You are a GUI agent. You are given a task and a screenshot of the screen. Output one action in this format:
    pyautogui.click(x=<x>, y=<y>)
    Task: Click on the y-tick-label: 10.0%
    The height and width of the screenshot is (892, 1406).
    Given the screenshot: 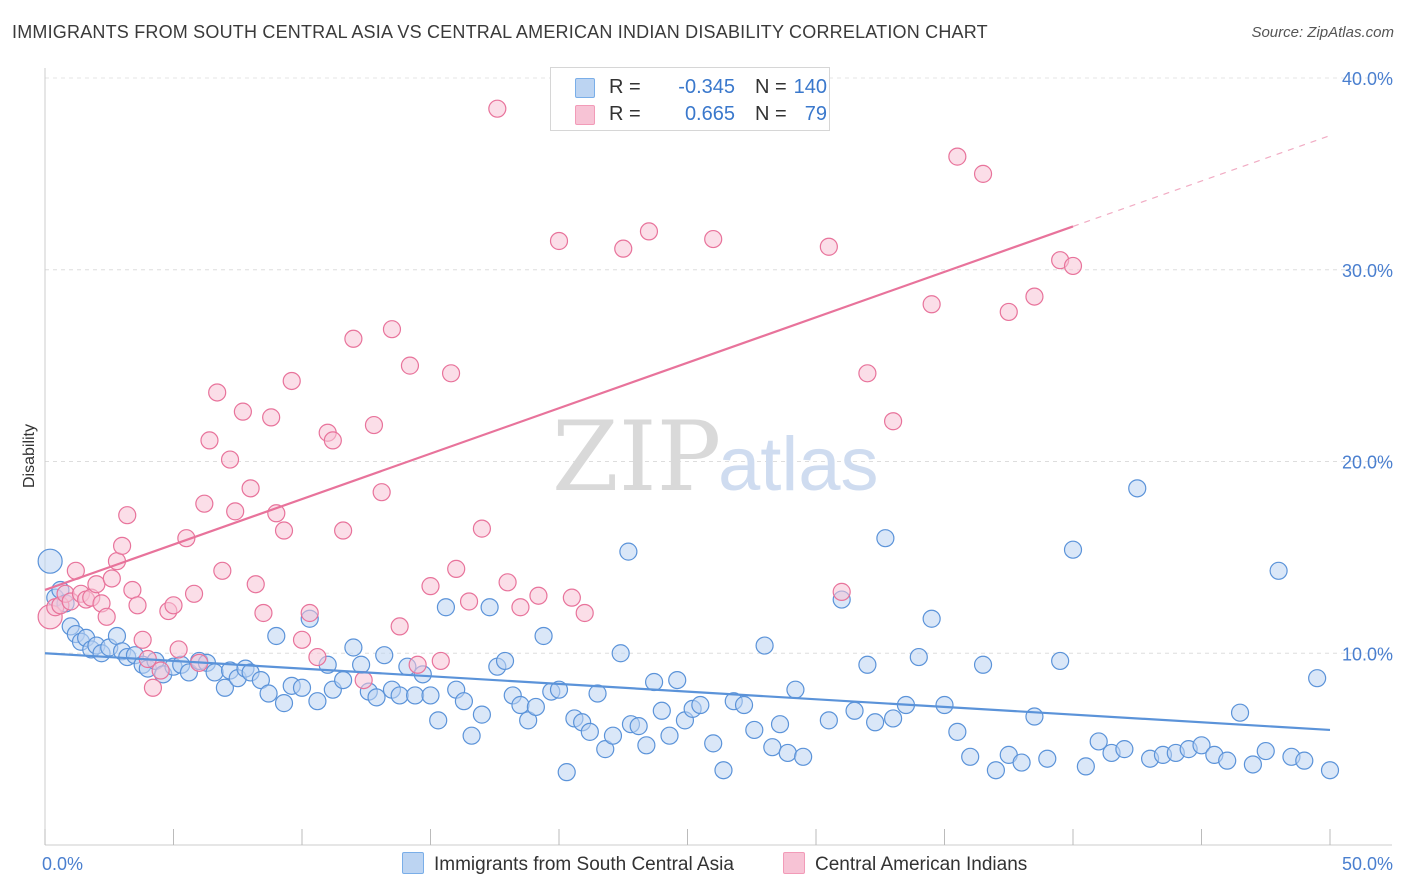 What is the action you would take?
    pyautogui.click(x=1367, y=654)
    